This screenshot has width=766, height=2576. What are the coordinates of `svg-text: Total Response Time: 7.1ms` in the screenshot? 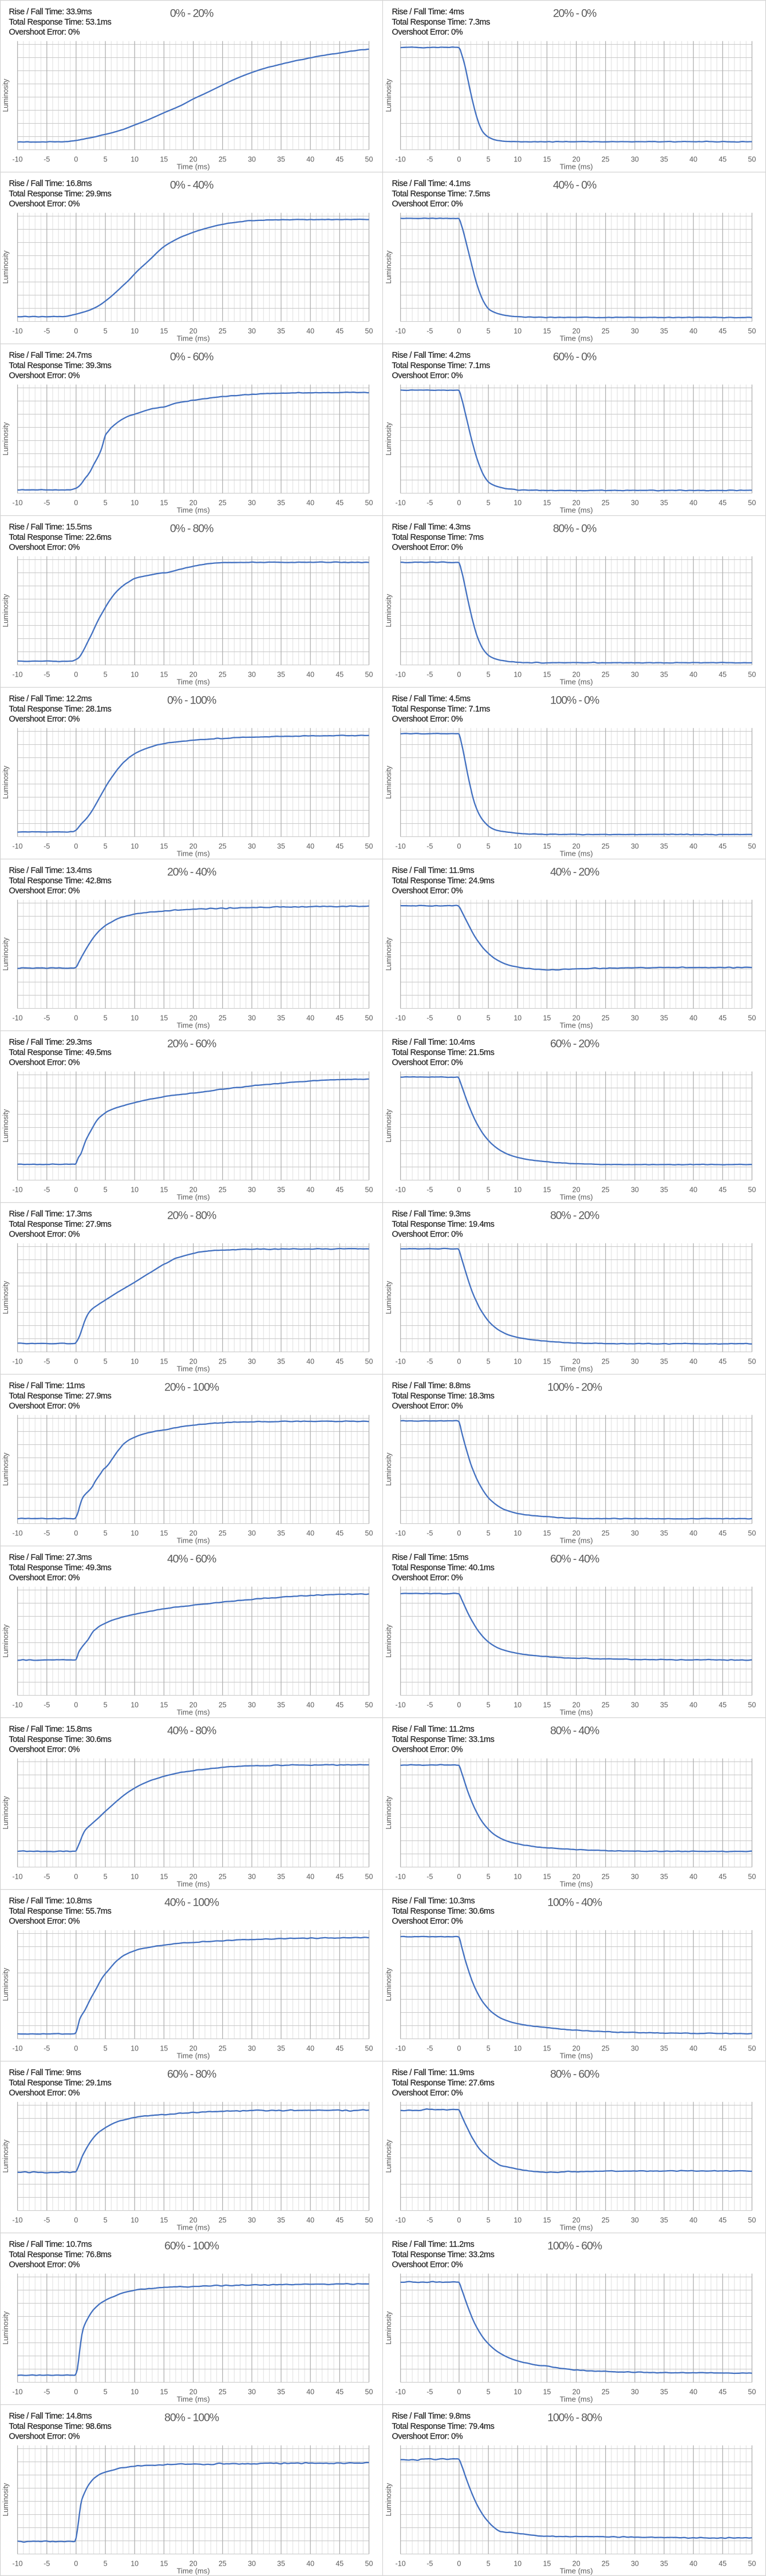 It's located at (441, 365).